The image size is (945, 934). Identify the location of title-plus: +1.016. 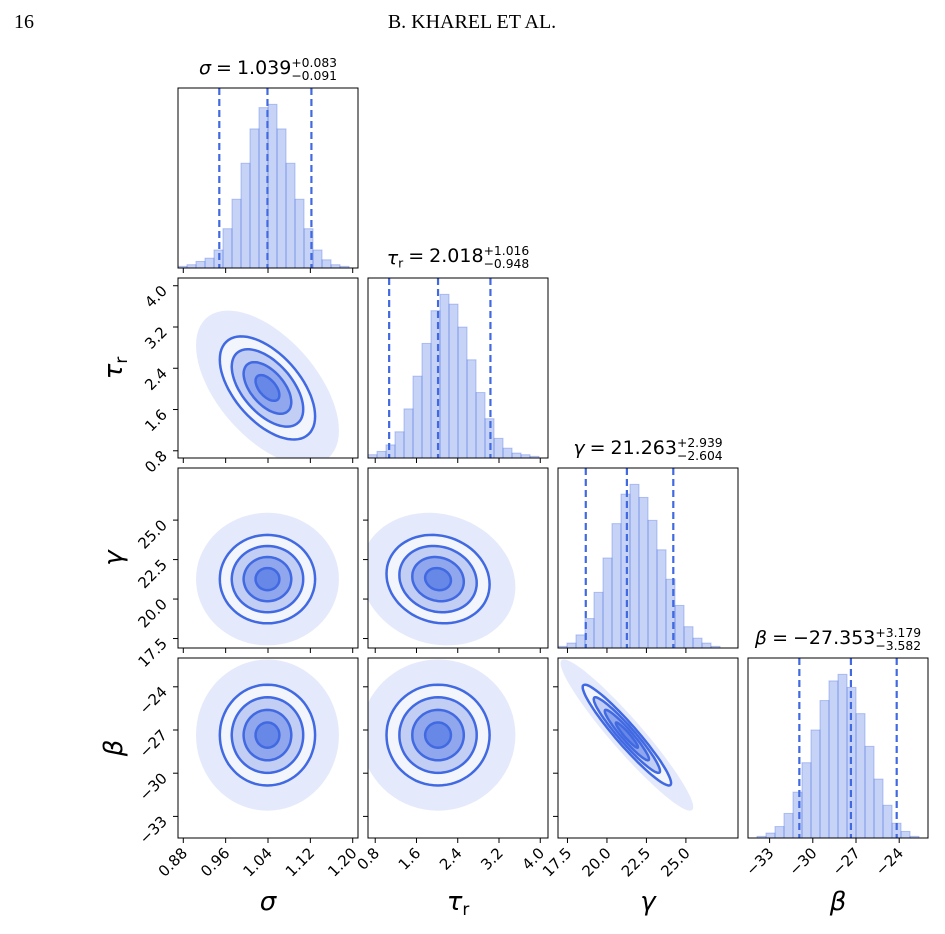
(507, 251).